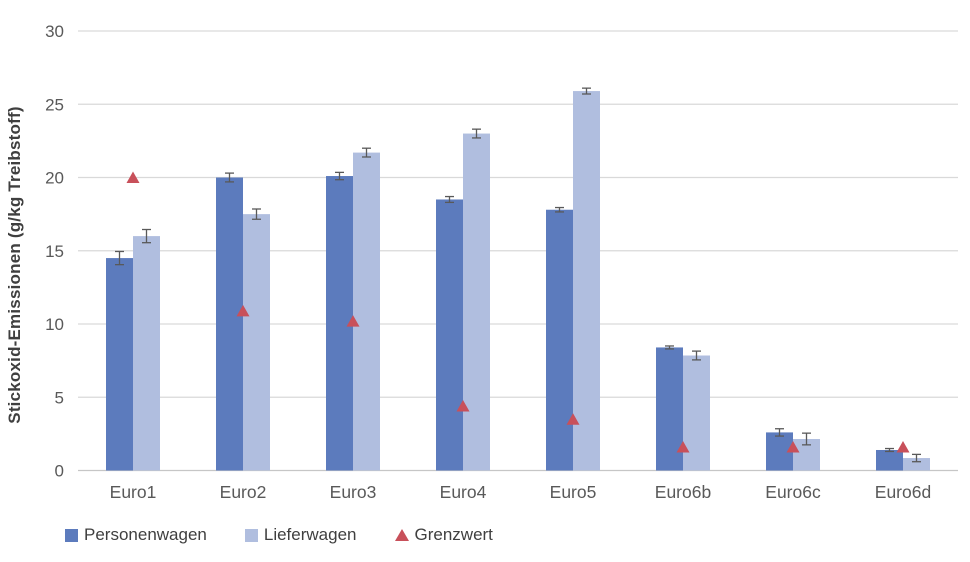  What do you see at coordinates (889, 460) in the screenshot?
I see `bar-personenwagen-euro6d` at bounding box center [889, 460].